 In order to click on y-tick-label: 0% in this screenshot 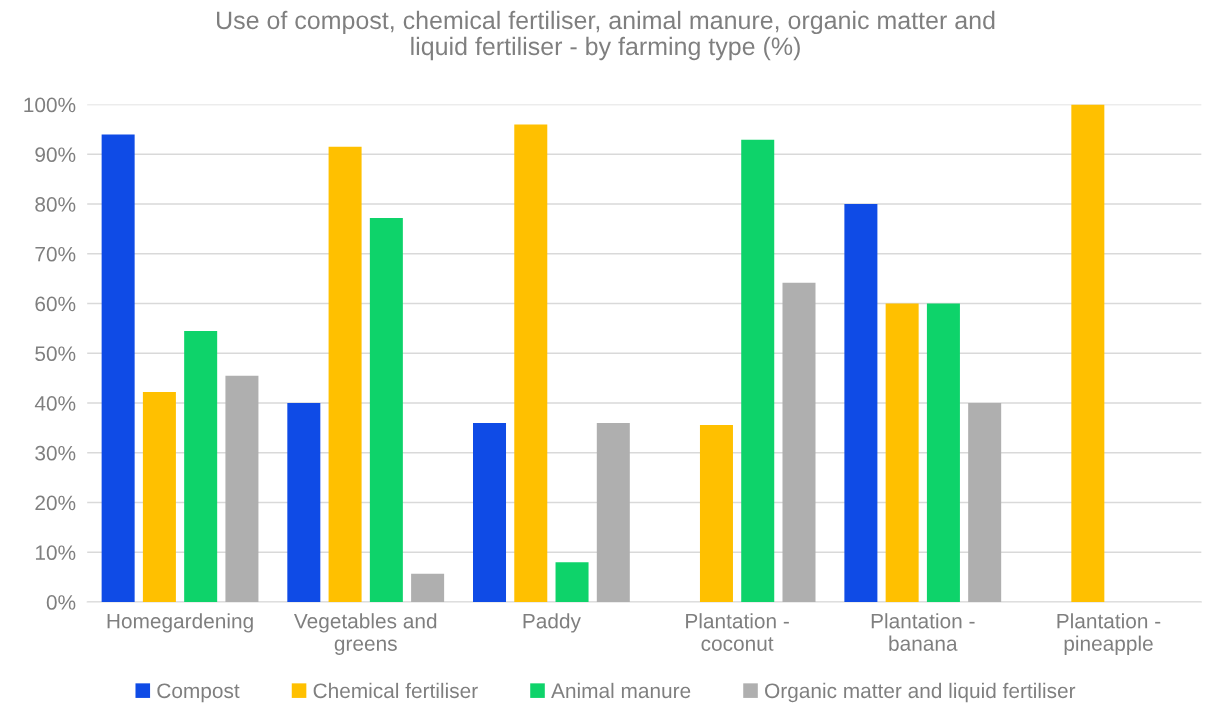, I will do `click(61, 602)`.